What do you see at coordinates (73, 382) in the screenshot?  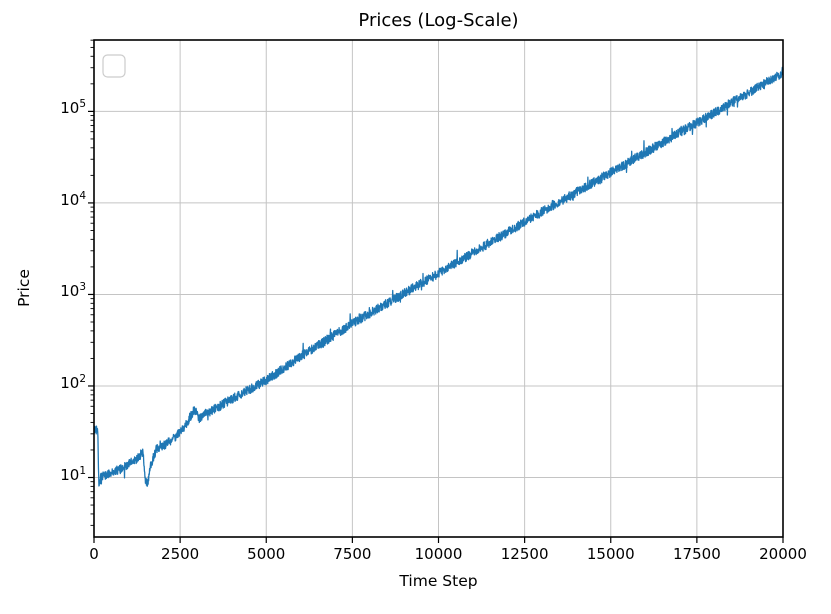 I see `y-tick-label: 10²` at bounding box center [73, 382].